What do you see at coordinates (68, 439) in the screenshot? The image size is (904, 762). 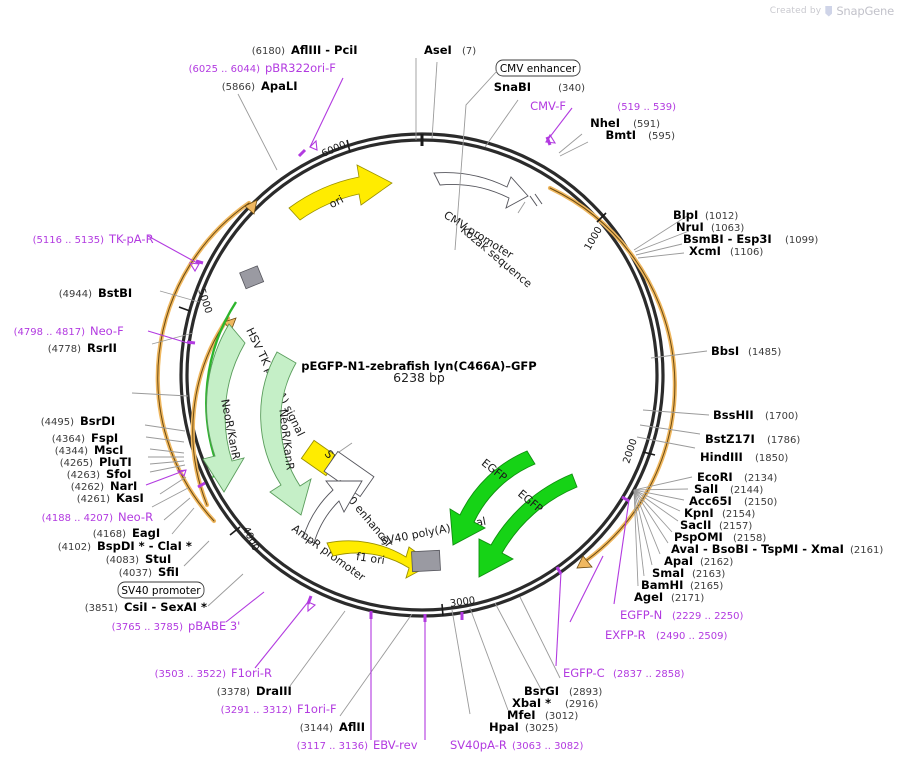 I see `svg-text: (4364)` at bounding box center [68, 439].